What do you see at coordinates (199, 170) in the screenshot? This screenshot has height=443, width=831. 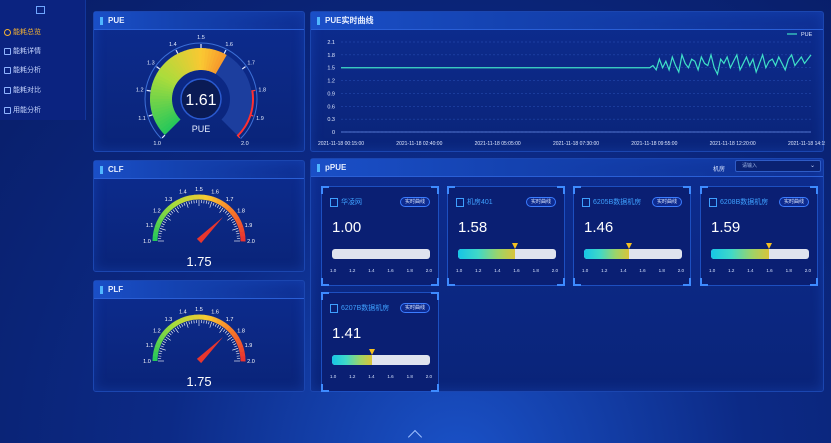 I see `panel-title: CLF` at bounding box center [199, 170].